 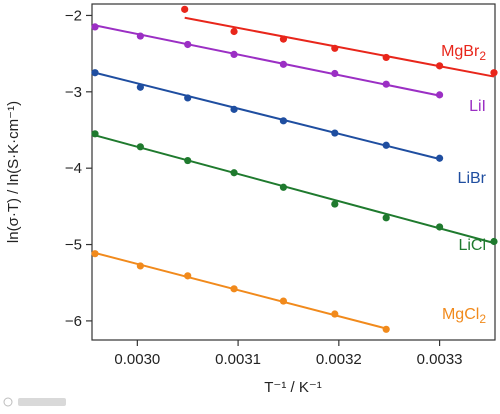 I want to click on x-tick-label: 0.0032, so click(x=339, y=359).